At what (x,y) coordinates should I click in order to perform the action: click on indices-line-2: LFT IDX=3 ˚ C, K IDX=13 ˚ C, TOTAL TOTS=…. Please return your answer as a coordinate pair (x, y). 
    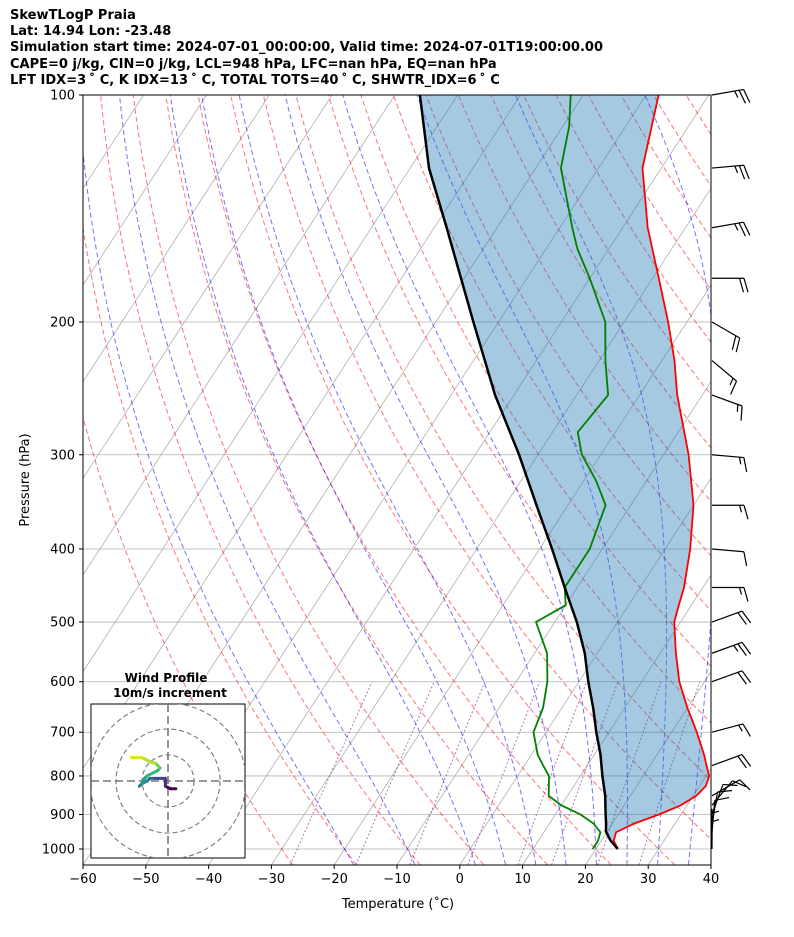
    Looking at the image, I should click on (255, 80).